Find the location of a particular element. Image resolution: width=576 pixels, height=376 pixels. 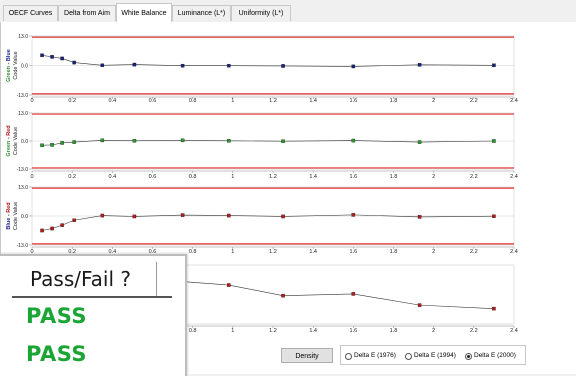

tab-uniformity: Uniformity (L*) is located at coordinates (261, 13).